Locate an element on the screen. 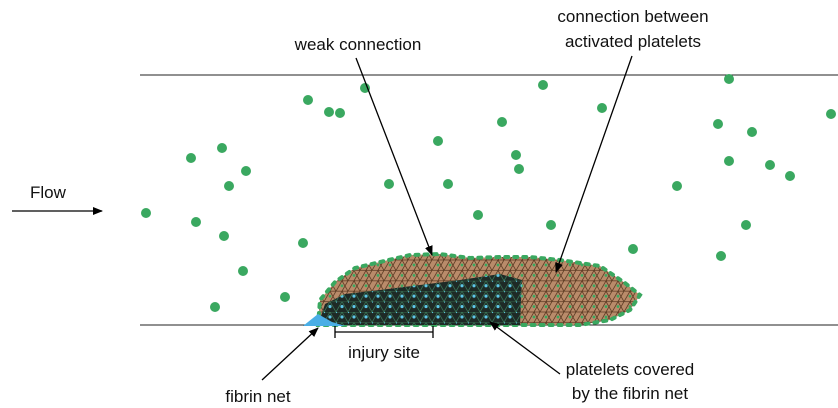 The height and width of the screenshot is (408, 838). injury-bracket is located at coordinates (384, 332).